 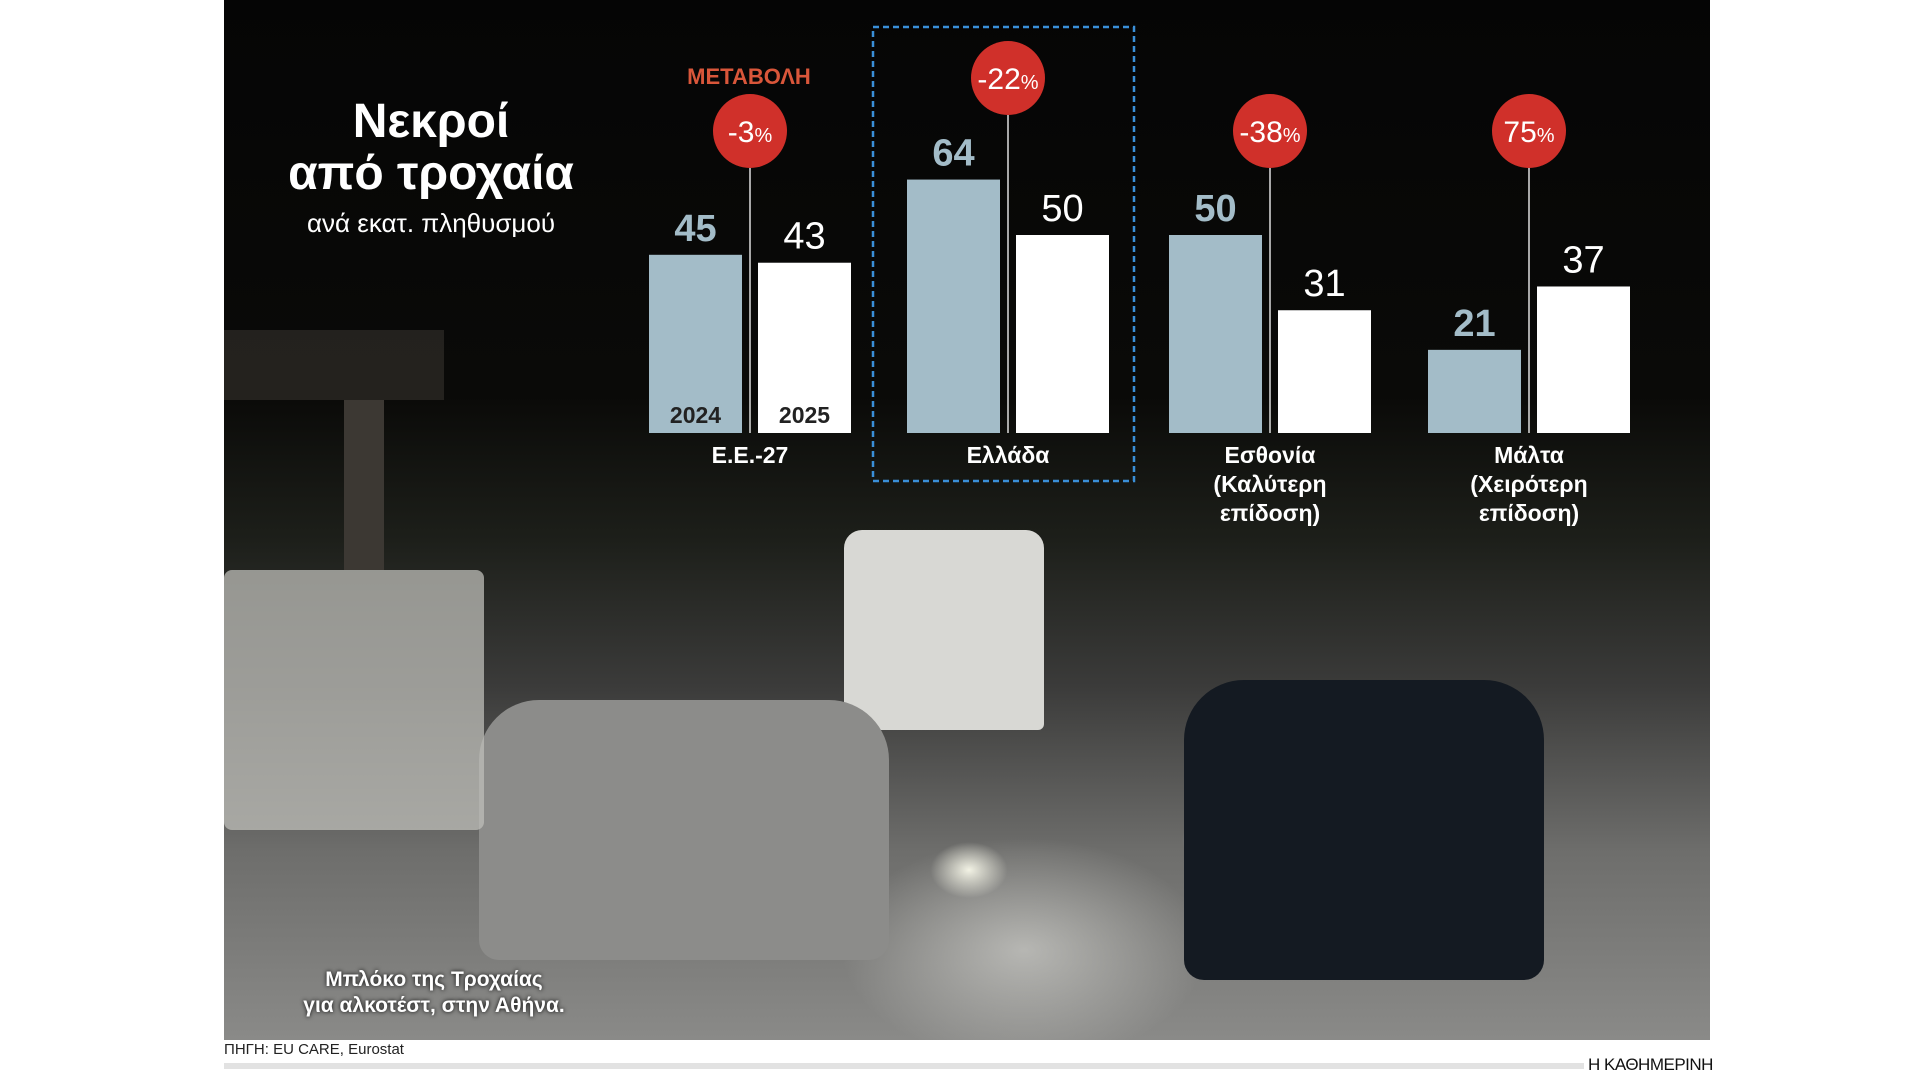 What do you see at coordinates (431, 121) in the screenshot?
I see `chart-title-line1: Νεκροί` at bounding box center [431, 121].